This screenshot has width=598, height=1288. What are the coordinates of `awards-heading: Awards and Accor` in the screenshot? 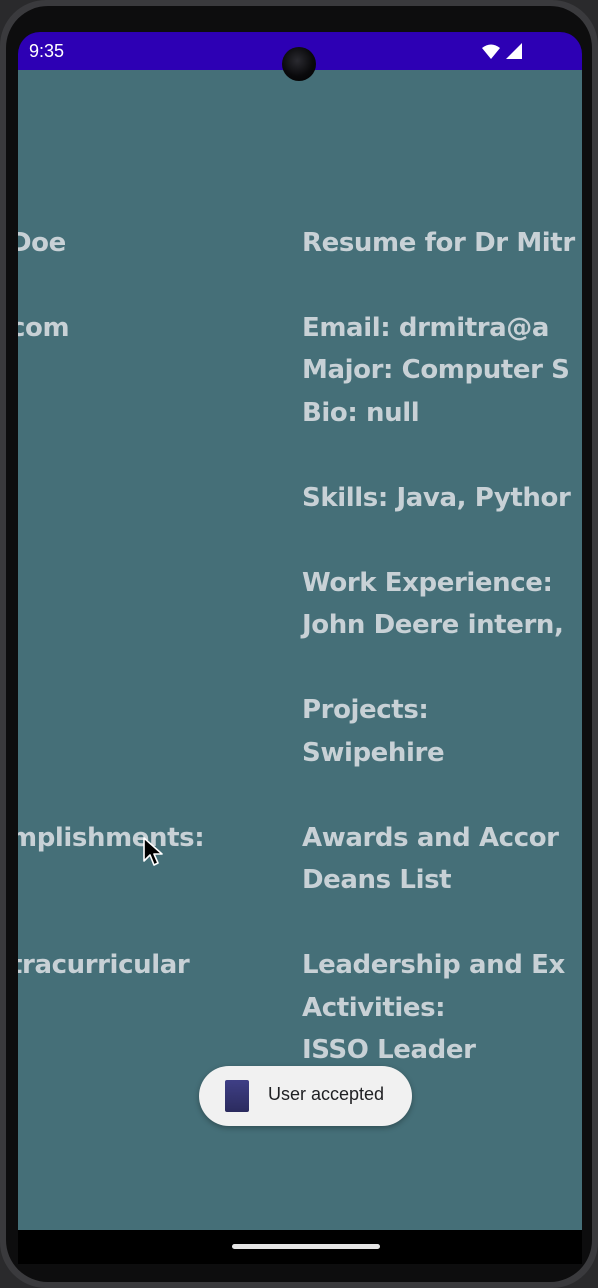 It's located at (430, 838).